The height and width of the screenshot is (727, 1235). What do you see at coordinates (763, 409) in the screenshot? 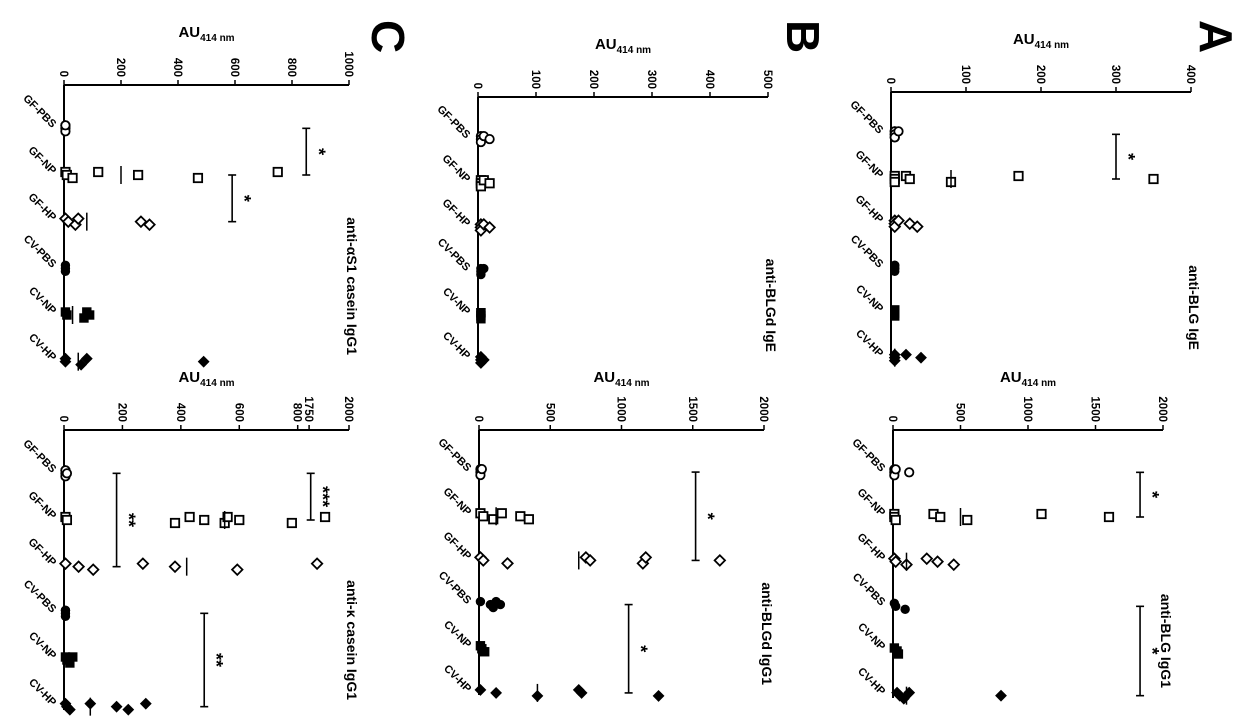
I see `y-tick-label: 2000` at bounding box center [763, 409].